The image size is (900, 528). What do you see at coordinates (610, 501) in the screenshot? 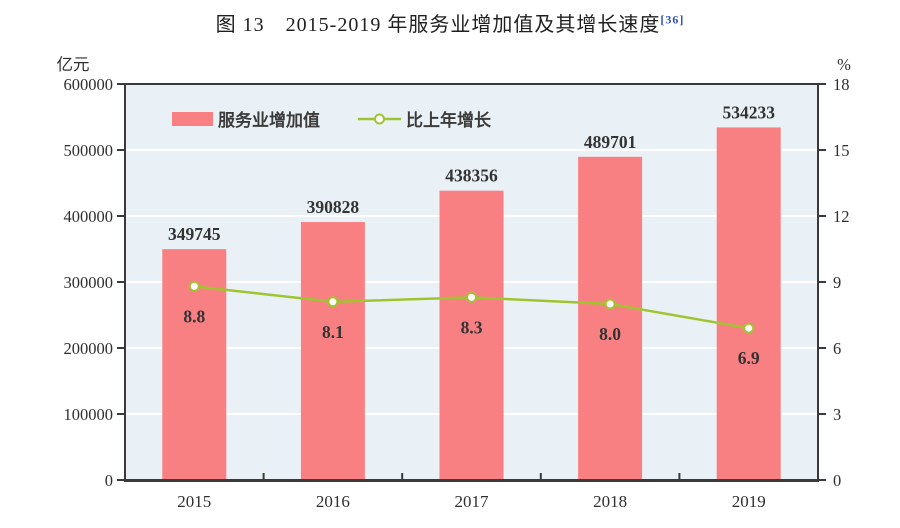
I see `x-category-label: 2018` at bounding box center [610, 501].